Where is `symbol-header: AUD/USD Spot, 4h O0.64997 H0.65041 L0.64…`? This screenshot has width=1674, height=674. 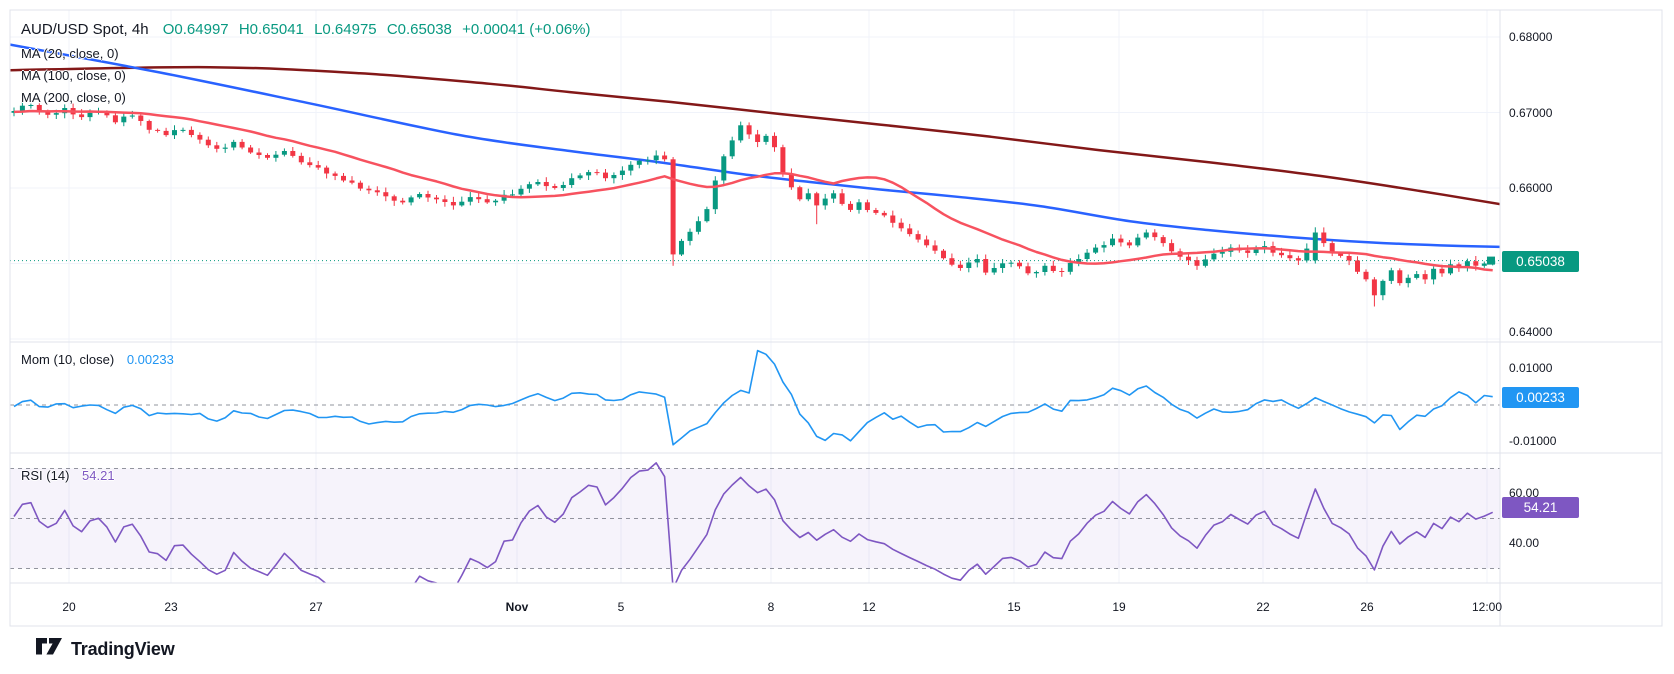
symbol-header: AUD/USD Spot, 4h O0.64997 H0.65041 L0.64… is located at coordinates (306, 29).